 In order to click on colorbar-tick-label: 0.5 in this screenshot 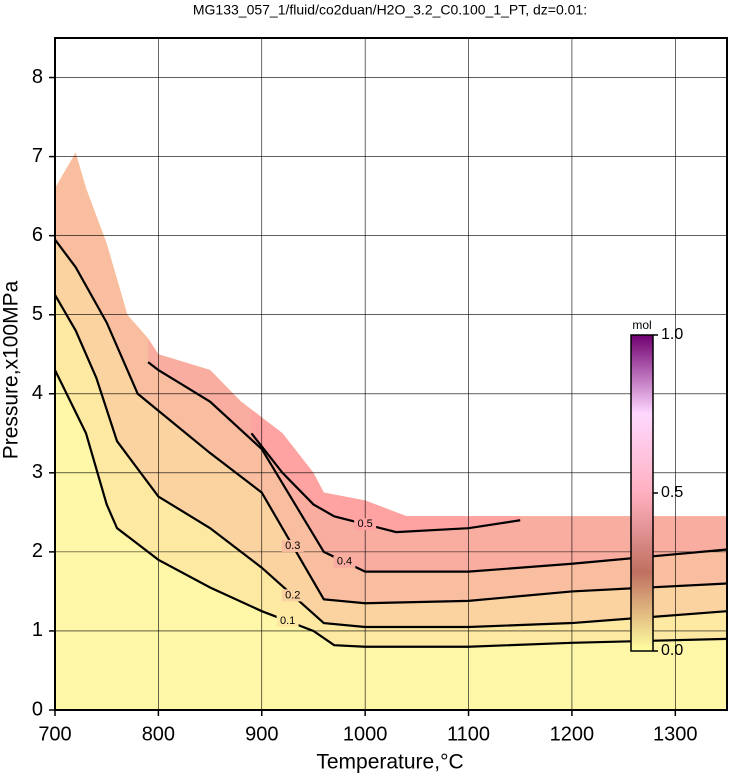, I will do `click(672, 492)`.